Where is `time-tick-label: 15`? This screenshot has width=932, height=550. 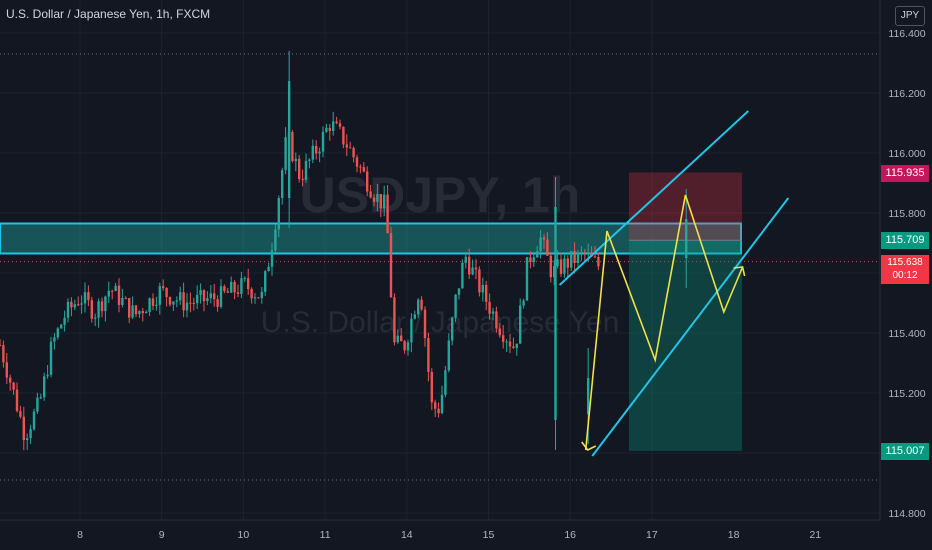 time-tick-label: 15 is located at coordinates (489, 535).